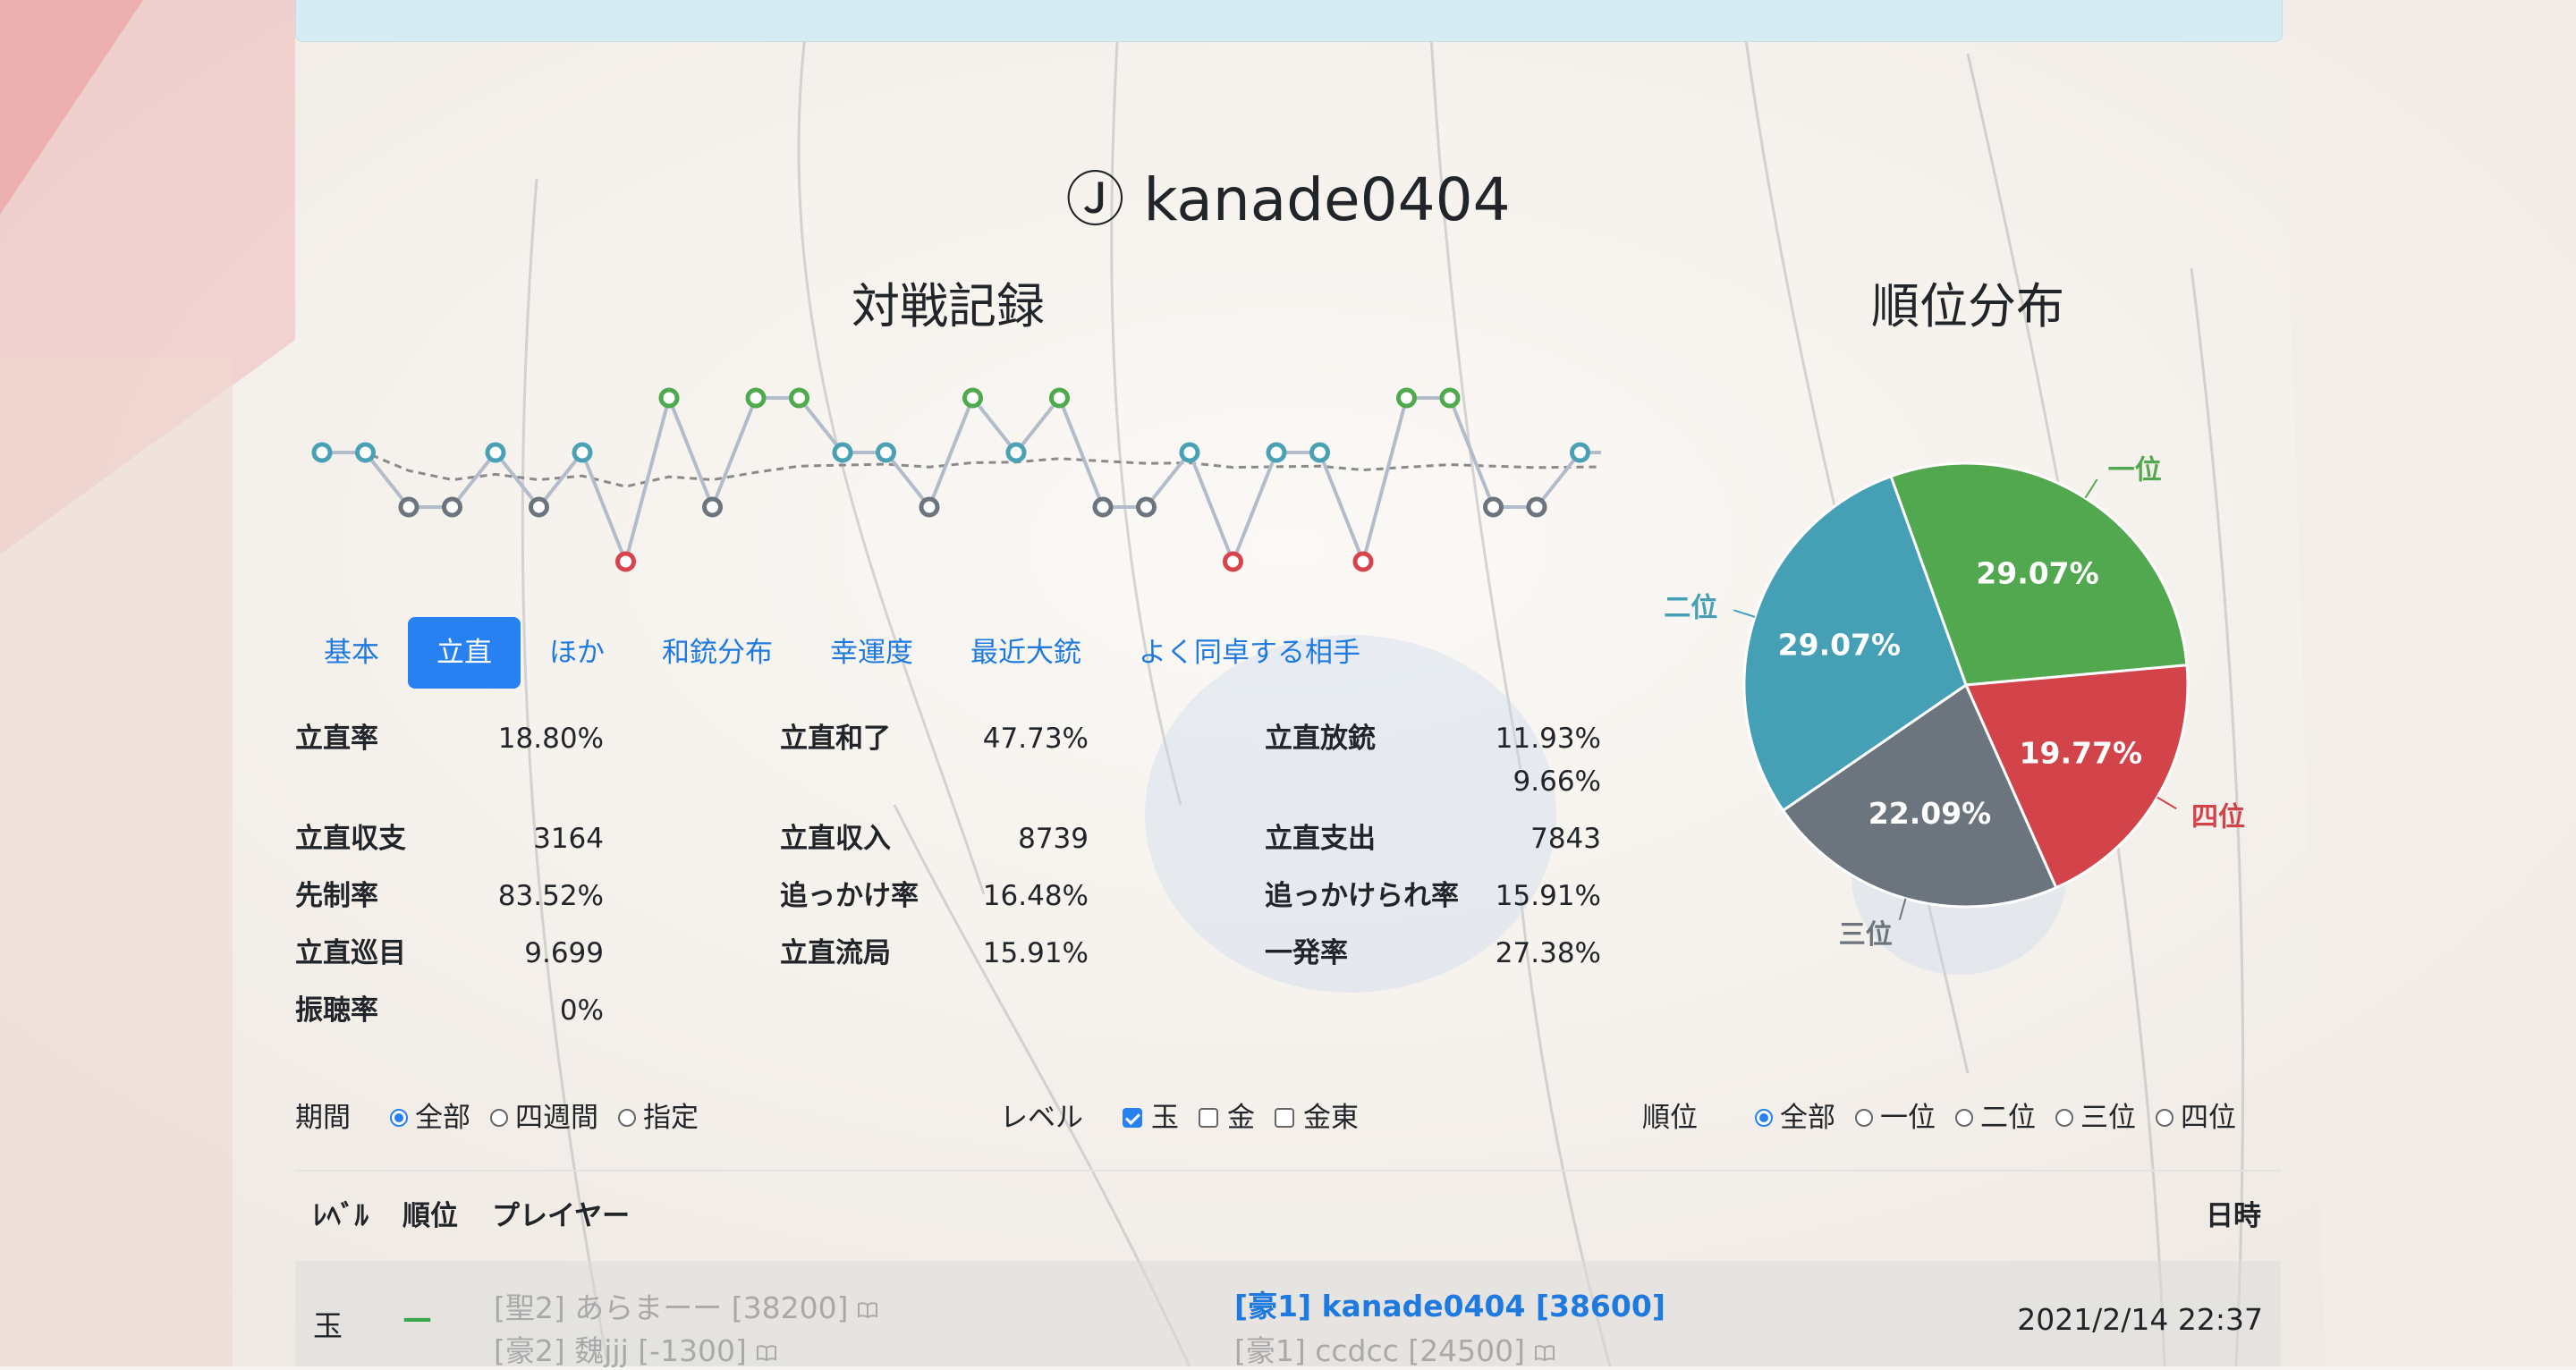 This screenshot has height=1370, width=2576. What do you see at coordinates (1288, 199) in the screenshot?
I see `player-name: Ⓙ kanade0404` at bounding box center [1288, 199].